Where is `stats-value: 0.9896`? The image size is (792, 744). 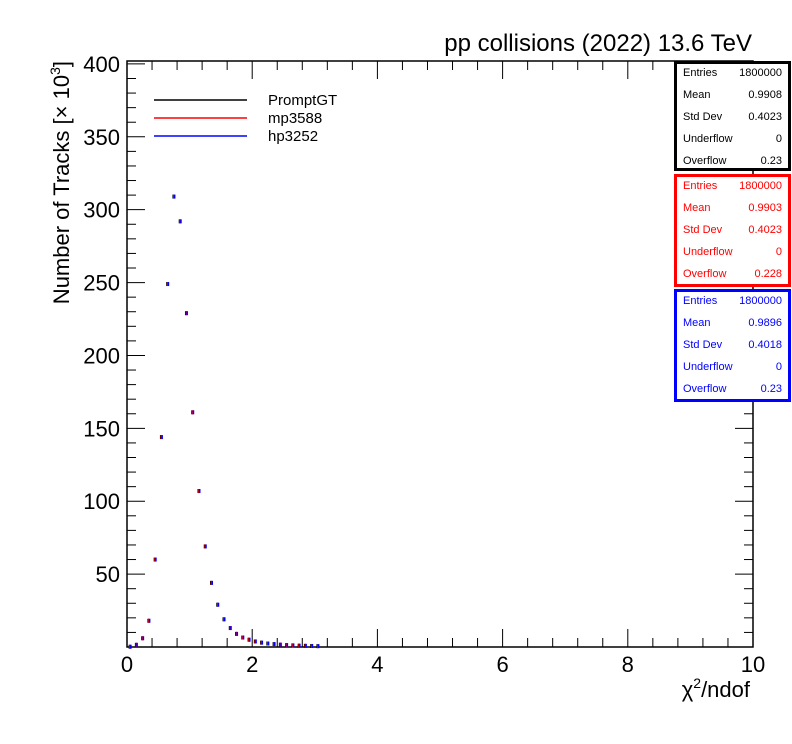
stats-value: 0.9896 is located at coordinates (765, 323).